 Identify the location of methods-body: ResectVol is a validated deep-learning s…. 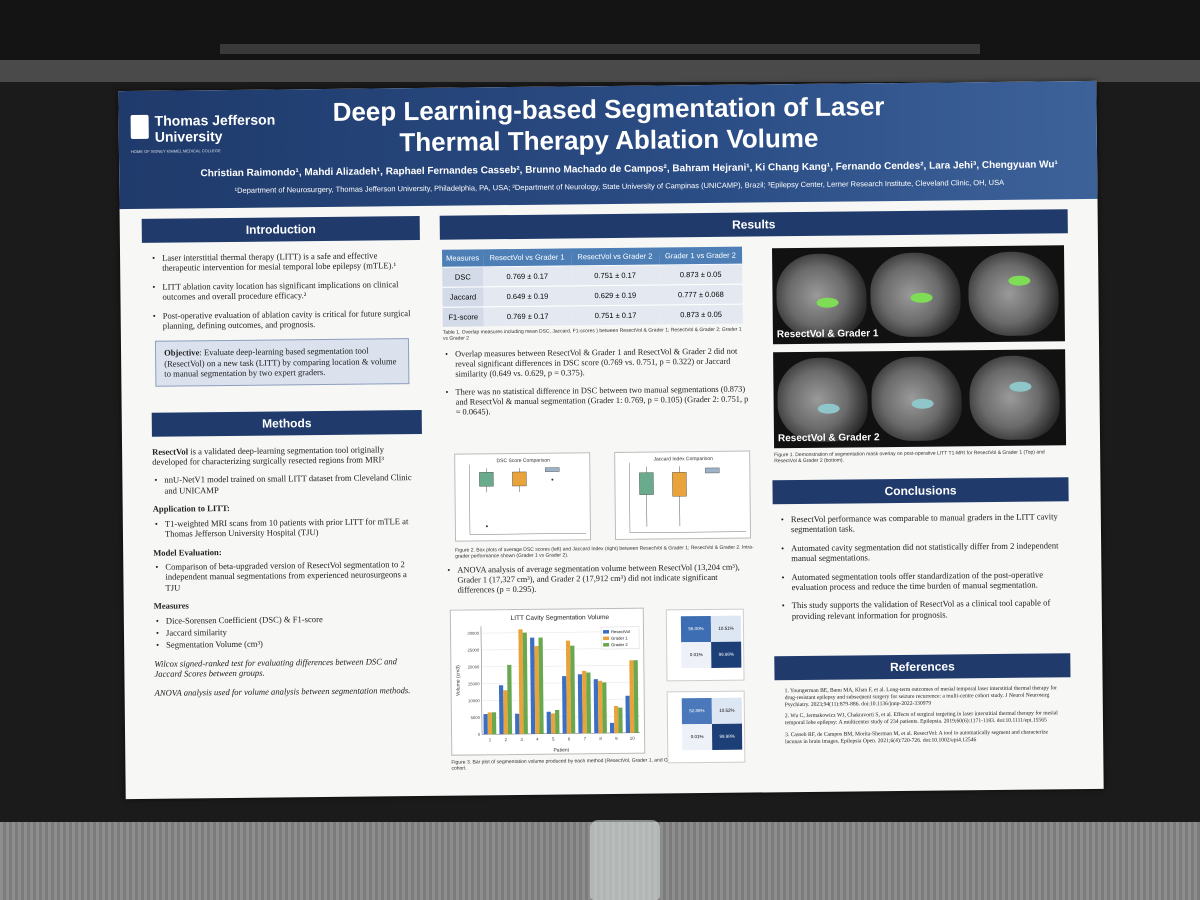
(284, 566).